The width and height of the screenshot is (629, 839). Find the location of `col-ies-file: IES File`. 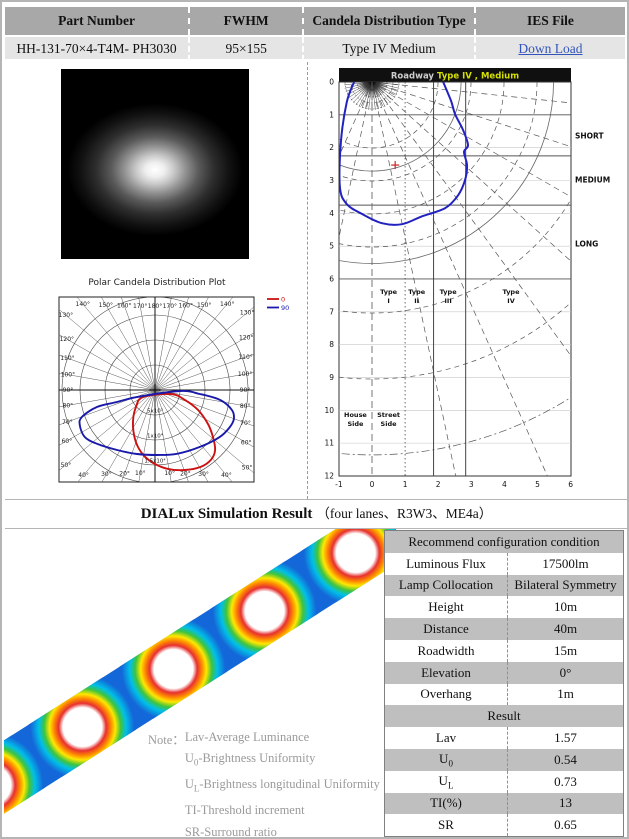

col-ies-file: IES File is located at coordinates (549, 22).